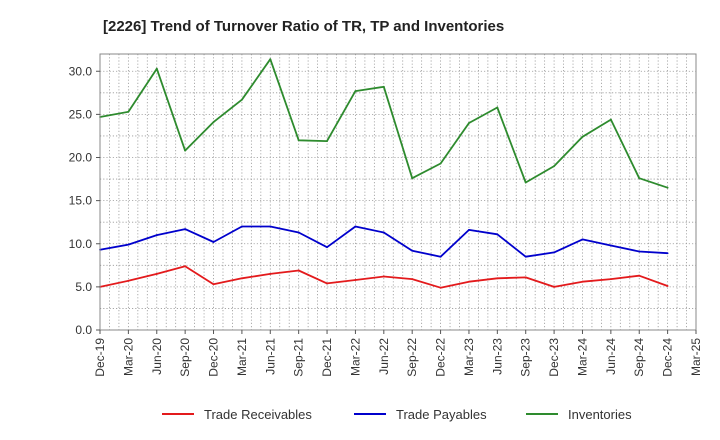  Describe the element at coordinates (384, 356) in the screenshot. I see `x-tick-label: Jun-22` at that location.